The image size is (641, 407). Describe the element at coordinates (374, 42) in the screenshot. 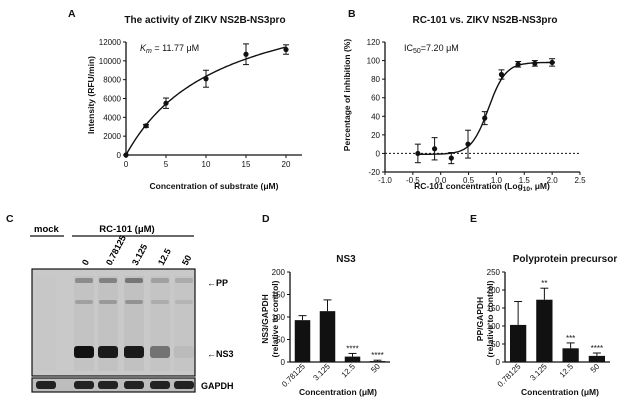

I see `b-y-tick-label: 120` at that location.